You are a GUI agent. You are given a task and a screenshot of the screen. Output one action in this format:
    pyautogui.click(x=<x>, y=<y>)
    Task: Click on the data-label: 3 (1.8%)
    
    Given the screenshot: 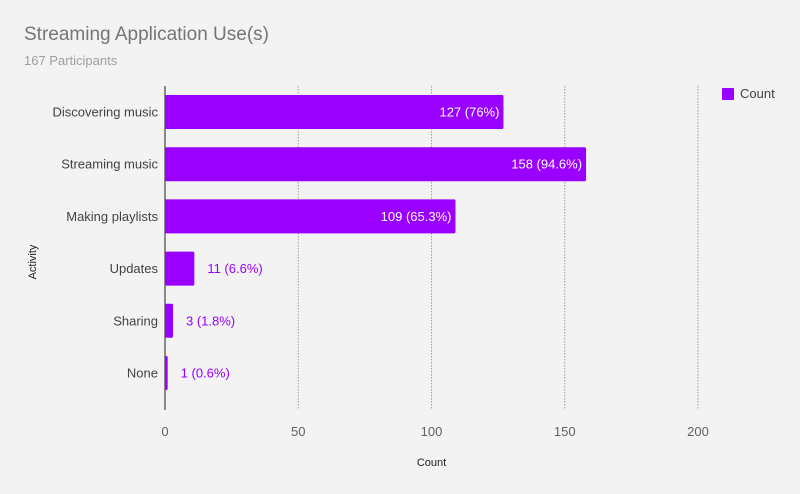 What is the action you would take?
    pyautogui.click(x=210, y=320)
    